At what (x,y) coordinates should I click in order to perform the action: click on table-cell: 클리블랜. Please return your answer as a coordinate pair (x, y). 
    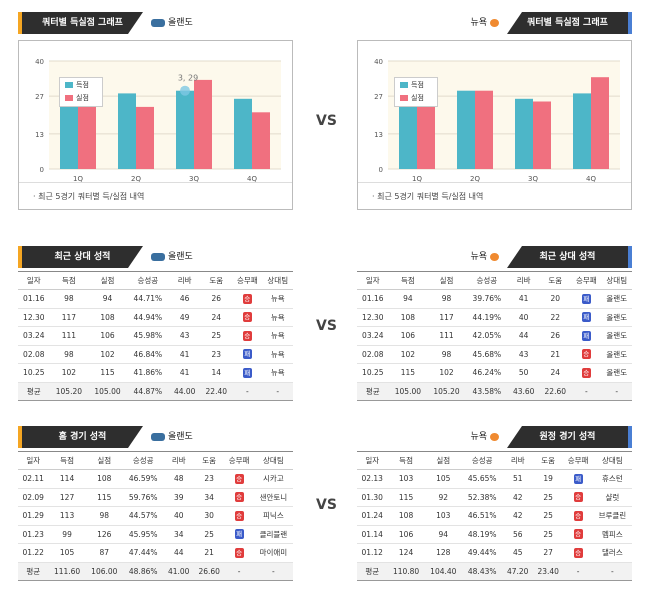
    Looking at the image, I should click on (273, 534).